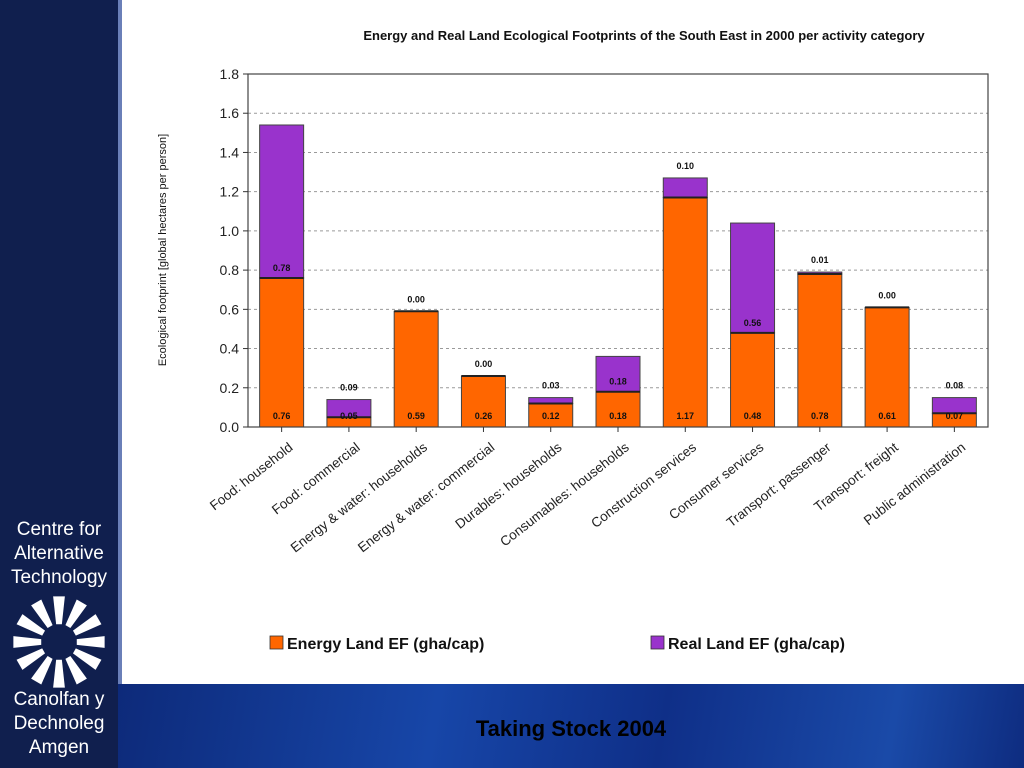  I want to click on y-tick-label: 0.0, so click(230, 427).